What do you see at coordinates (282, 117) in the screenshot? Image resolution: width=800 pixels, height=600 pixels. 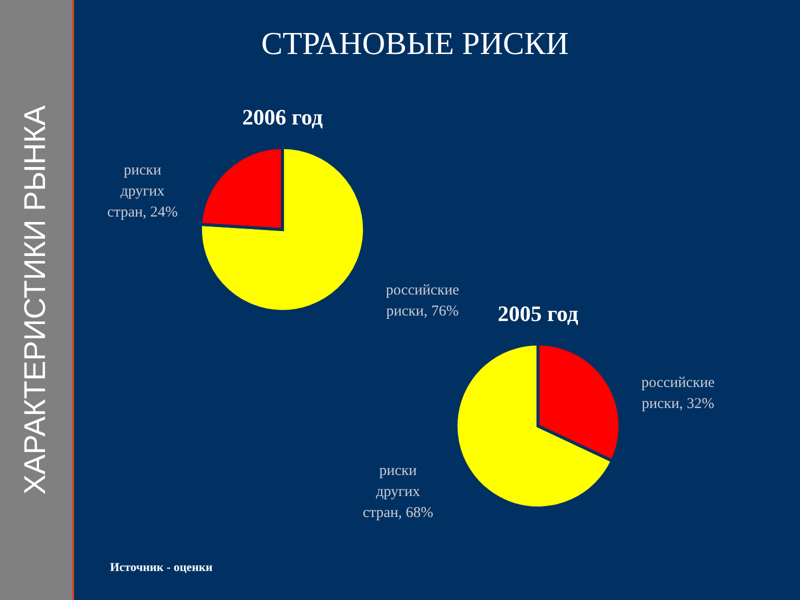 I see `chart-title: 2006 год` at bounding box center [282, 117].